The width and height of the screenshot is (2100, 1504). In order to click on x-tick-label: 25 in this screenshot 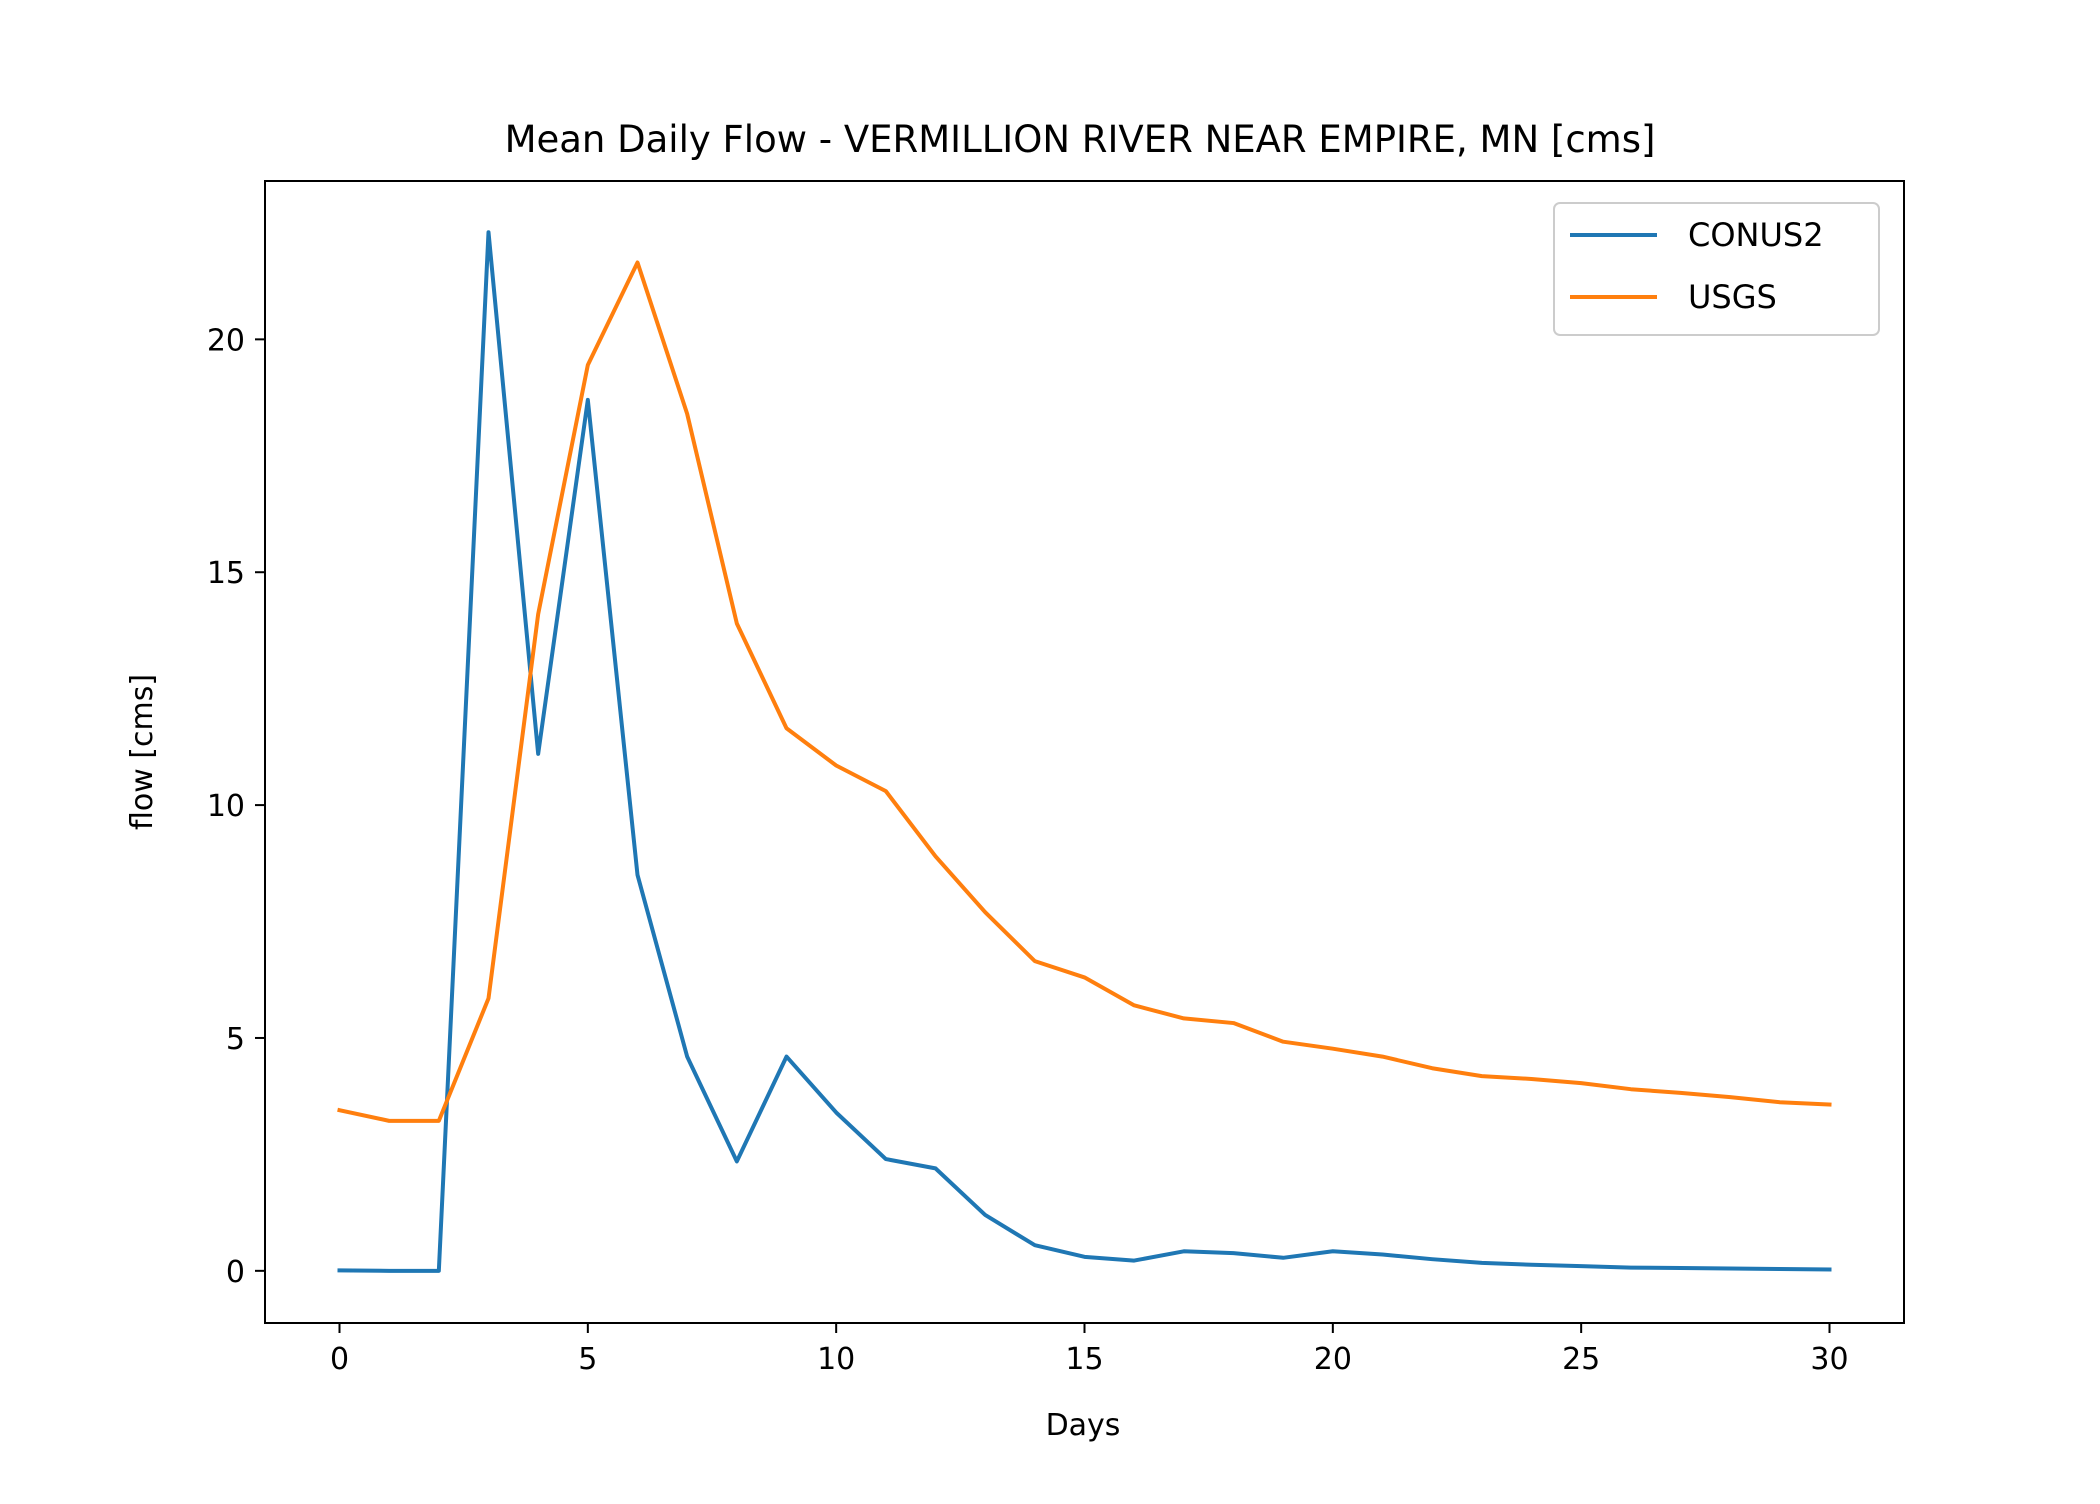, I will do `click(1581, 1359)`.